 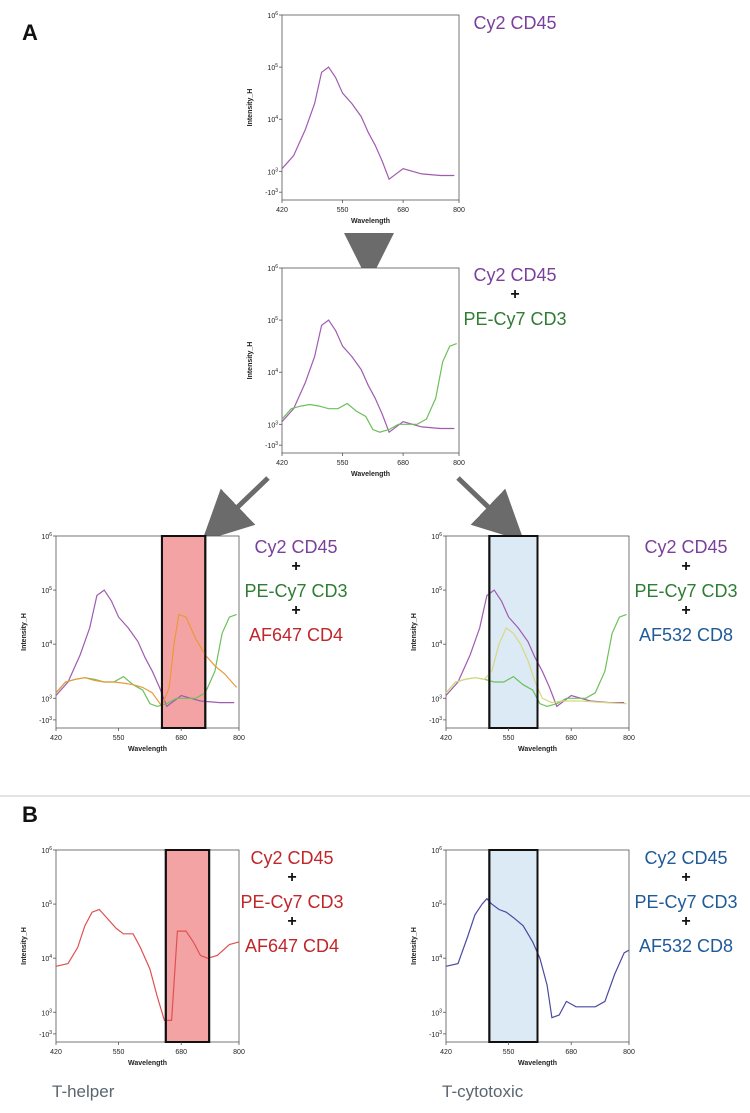 What do you see at coordinates (369, 388) in the screenshot?
I see `series-pecy7` at bounding box center [369, 388].